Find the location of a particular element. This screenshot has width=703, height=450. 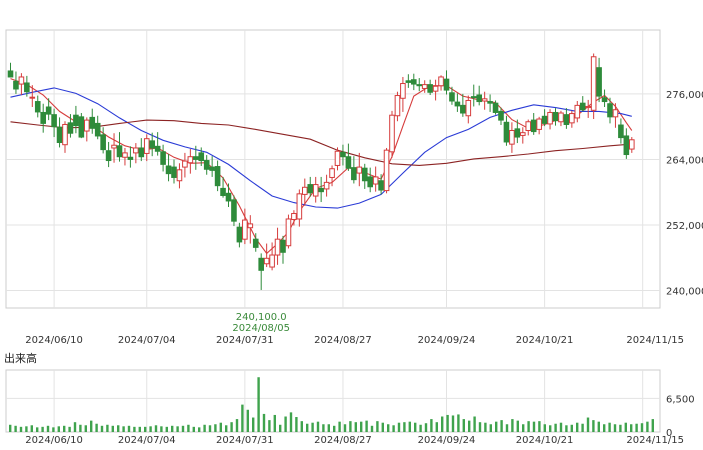

date-tick-label: 2024/06/10 is located at coordinates (54, 340).